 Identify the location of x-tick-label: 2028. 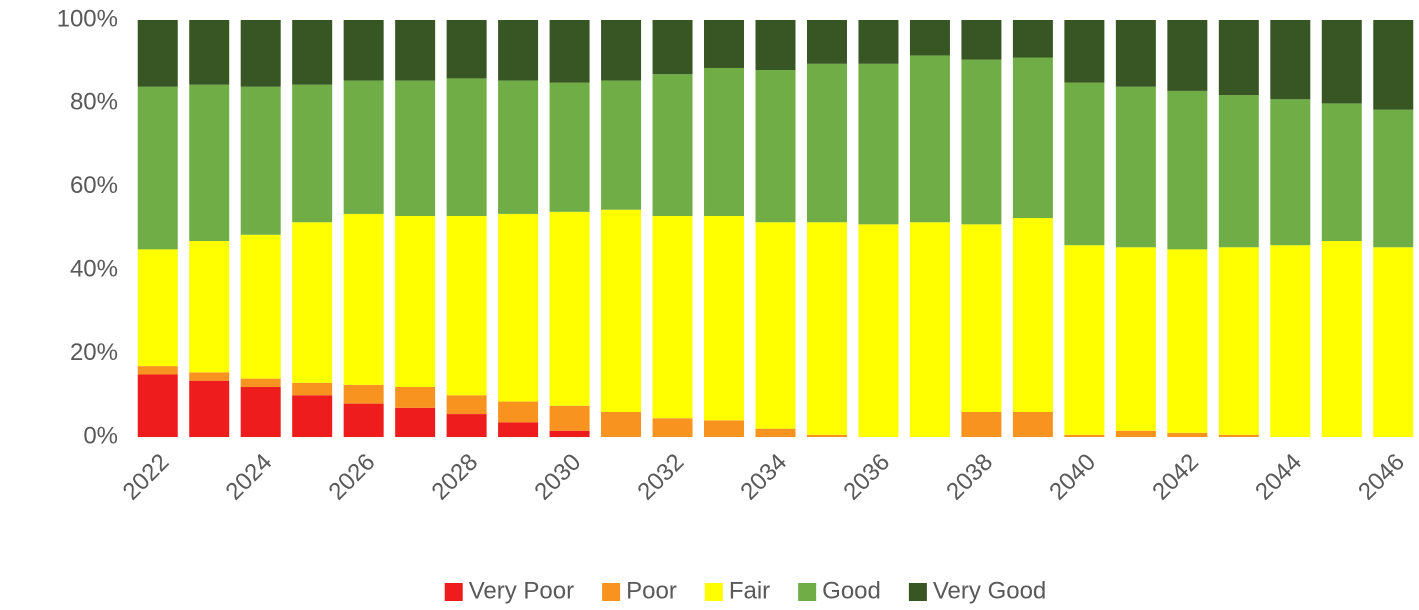
(455, 477).